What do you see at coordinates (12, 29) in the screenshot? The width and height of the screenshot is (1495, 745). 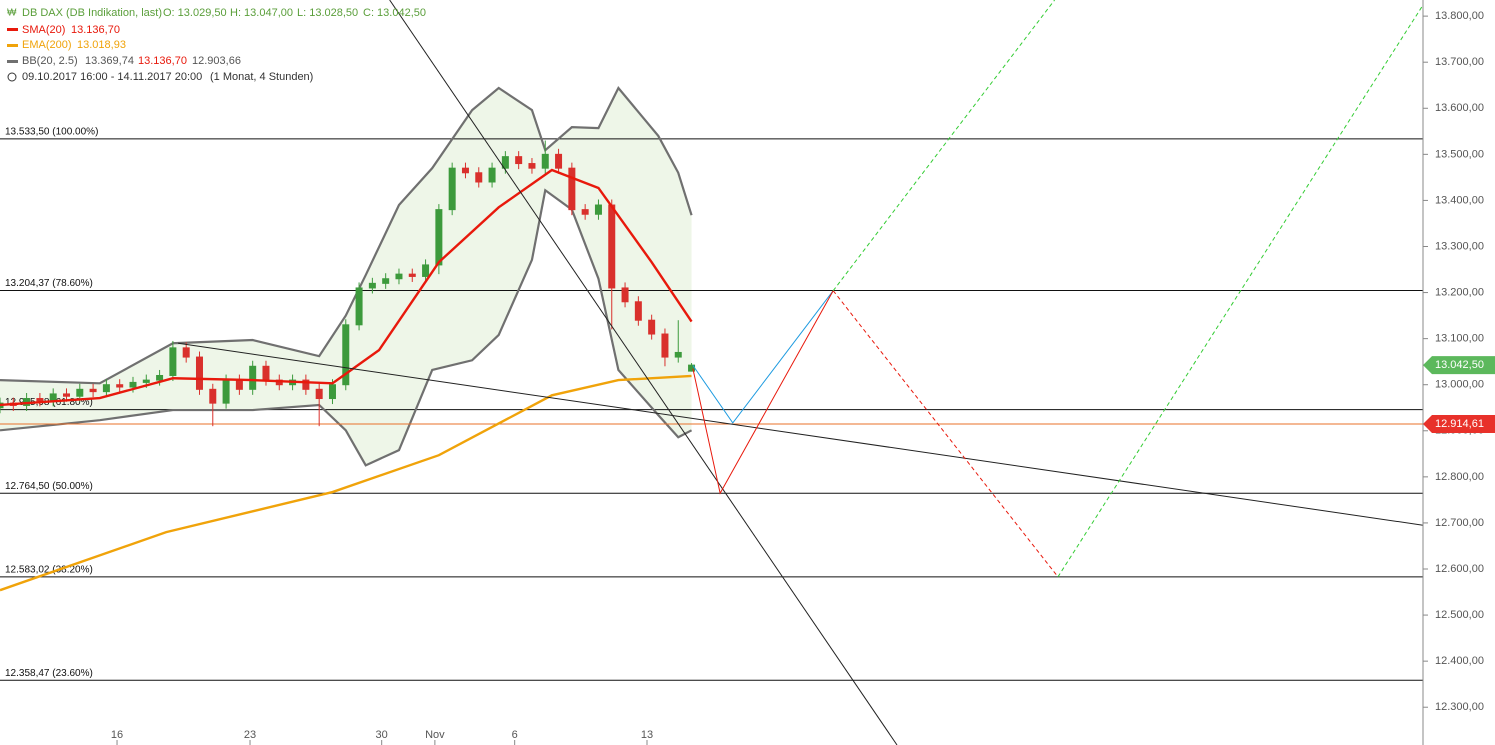 I see `sma-icon` at bounding box center [12, 29].